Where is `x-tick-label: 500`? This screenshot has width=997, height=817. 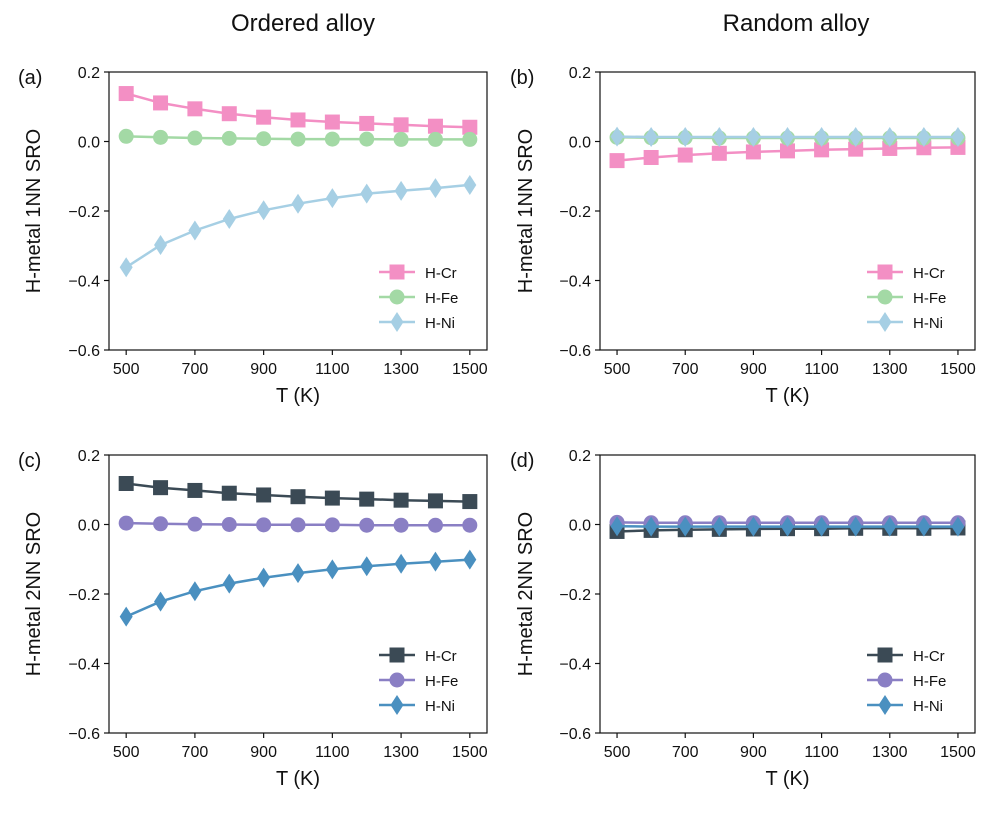
x-tick-label: 500 is located at coordinates (126, 369).